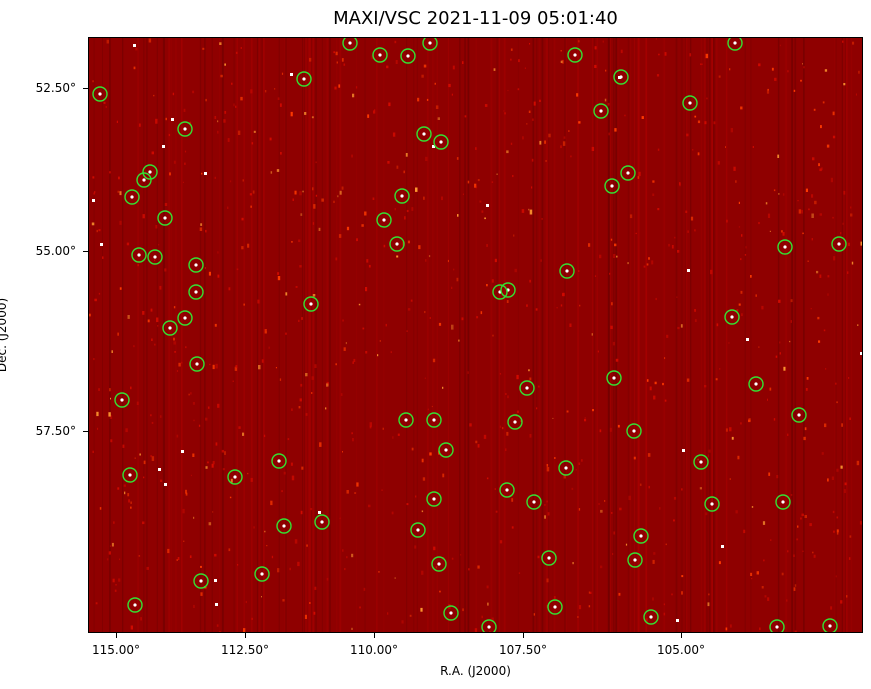 The height and width of the screenshot is (689, 871). Describe the element at coordinates (4, 335) in the screenshot. I see `y-axis-label: Dec. (J2000)` at that location.